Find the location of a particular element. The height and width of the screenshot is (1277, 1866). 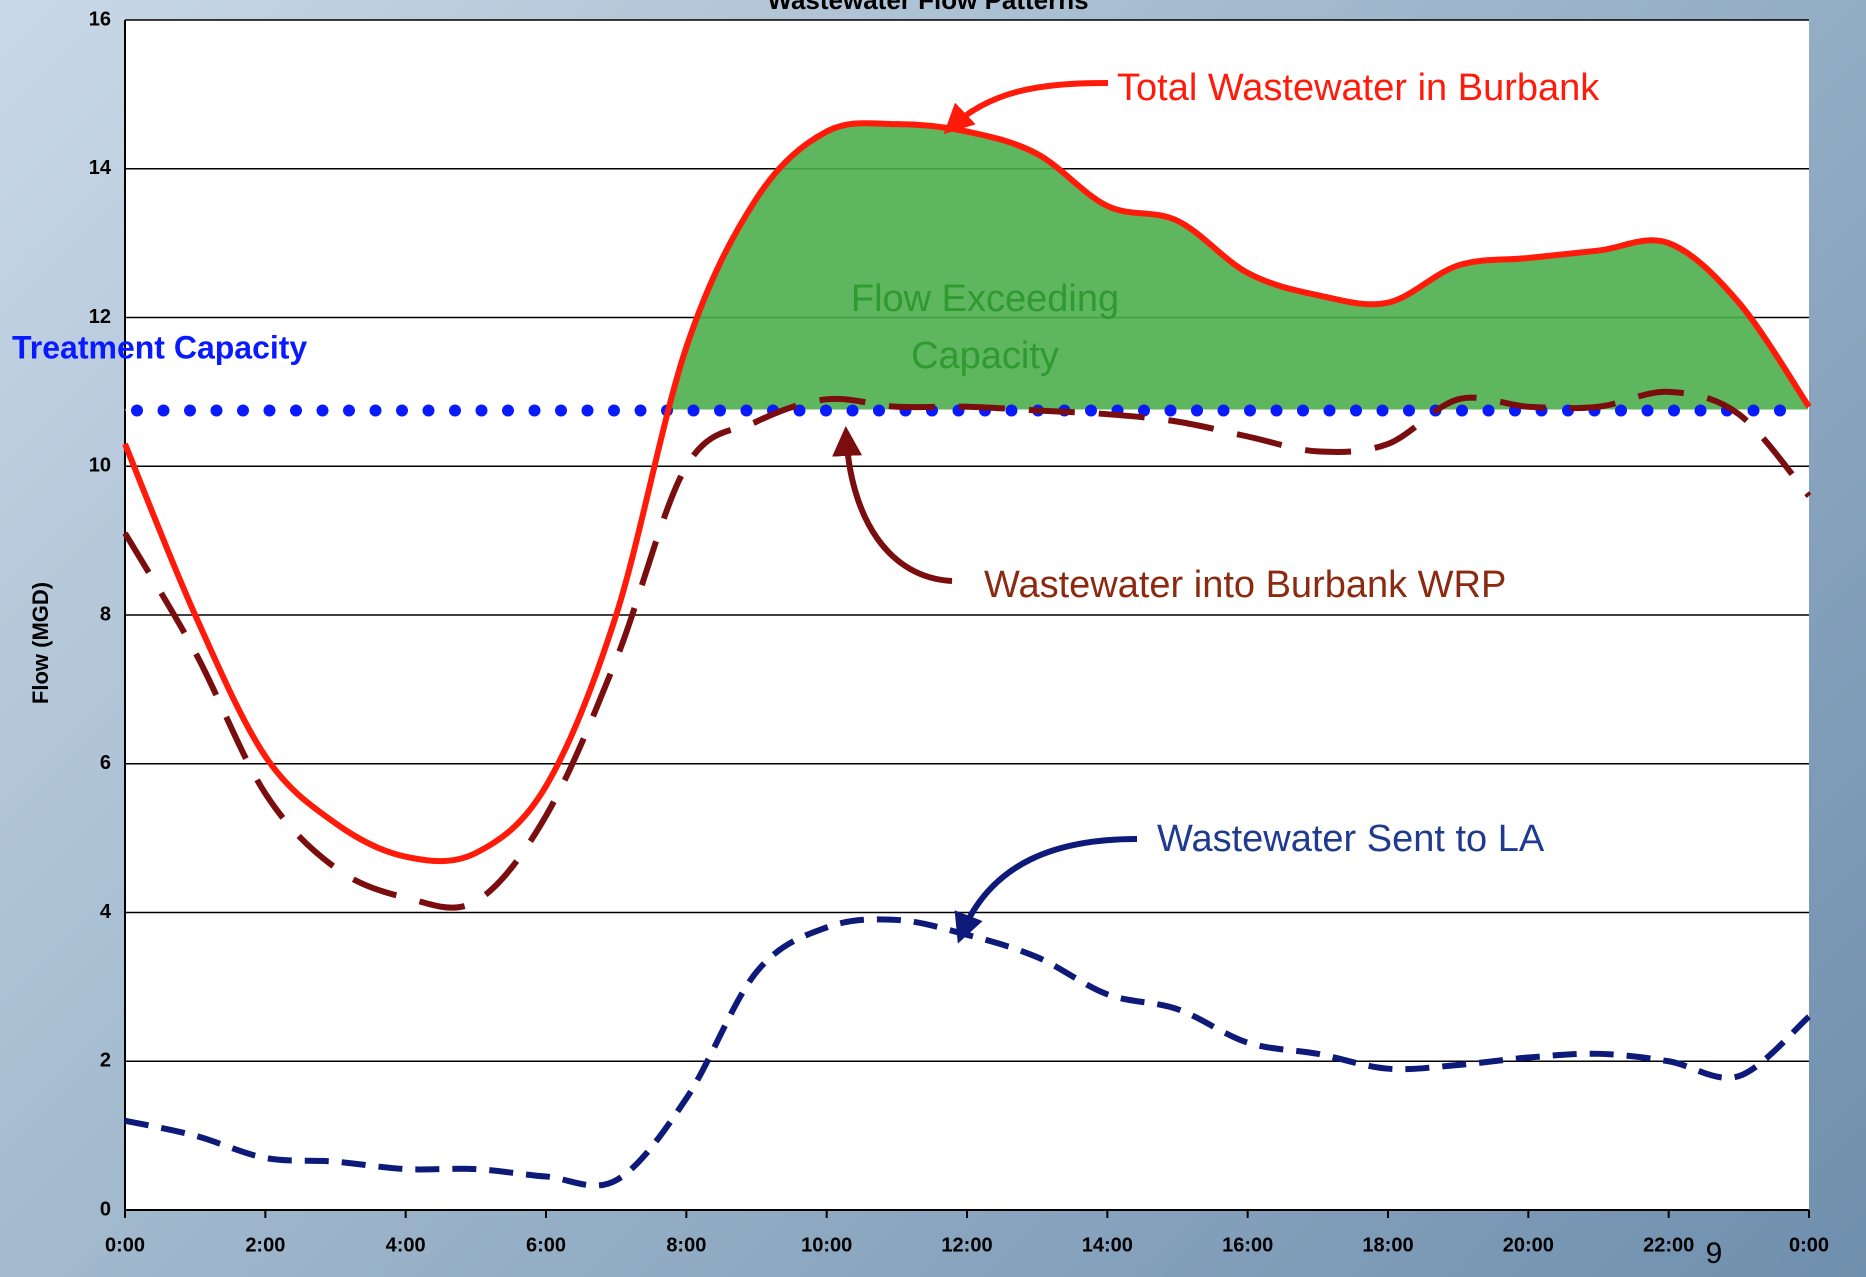

y-tick-label: 2 is located at coordinates (105, 1061).